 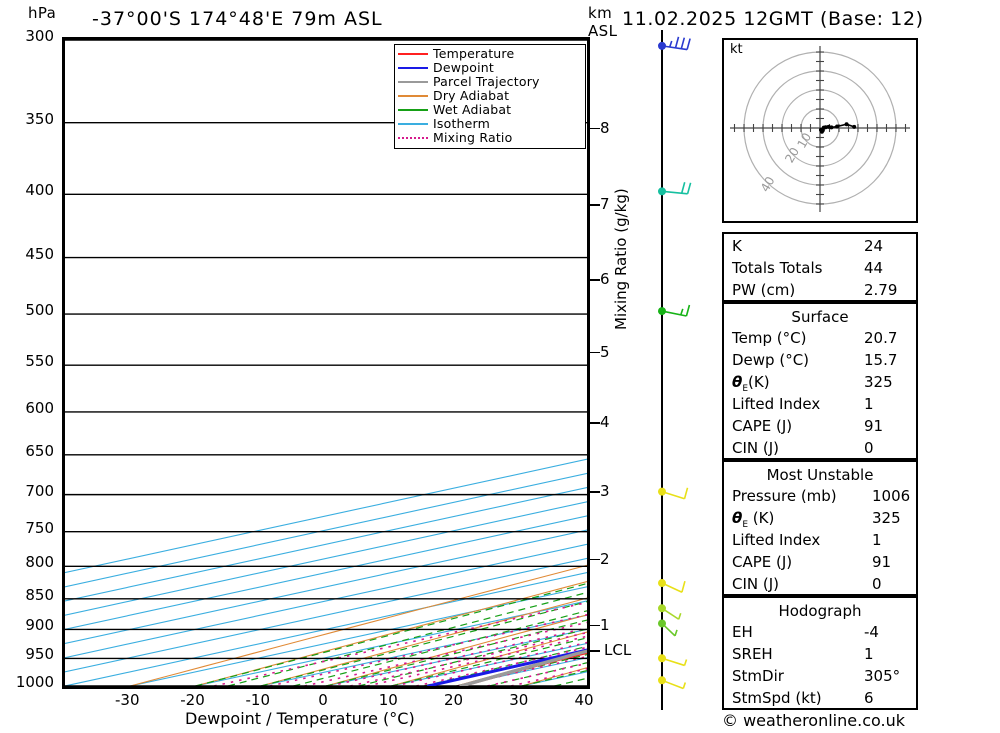 What do you see at coordinates (605, 351) in the screenshot?
I see `altitude-tick-5km: 5` at bounding box center [605, 351].